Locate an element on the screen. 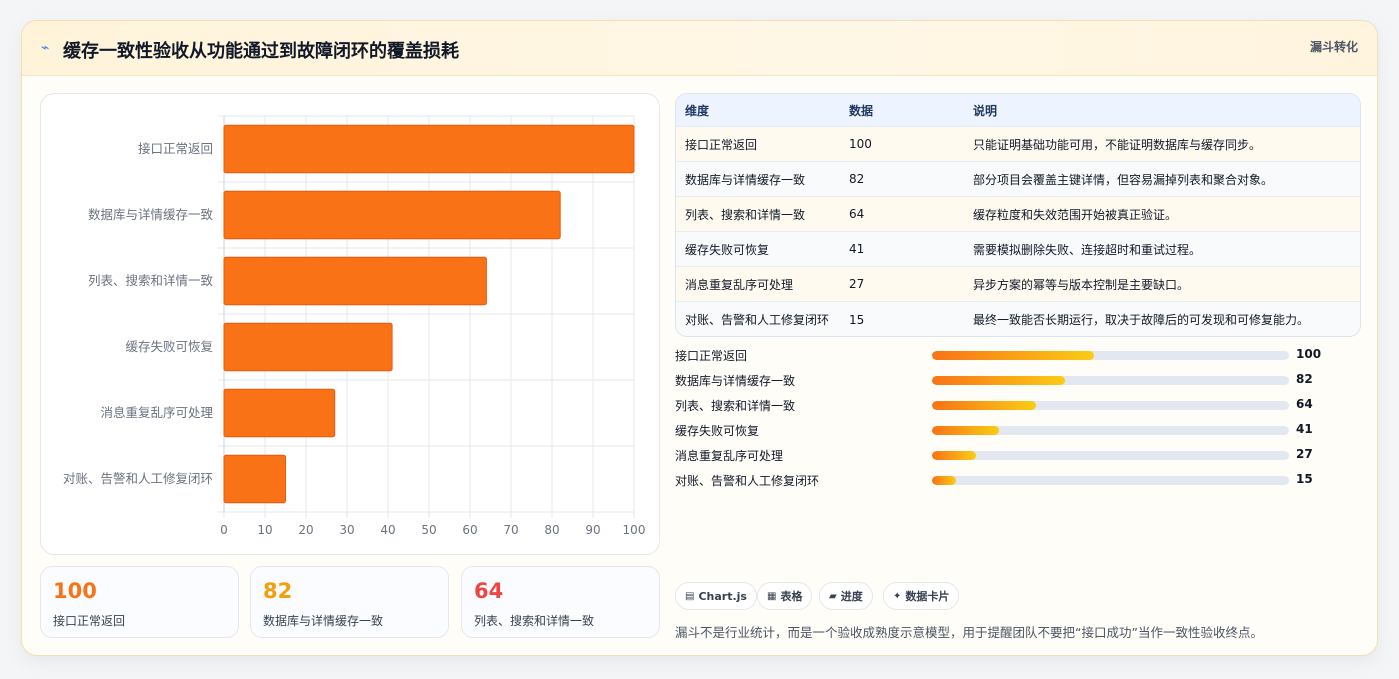  chip-progress: ▰ 进度 is located at coordinates (846, 596).